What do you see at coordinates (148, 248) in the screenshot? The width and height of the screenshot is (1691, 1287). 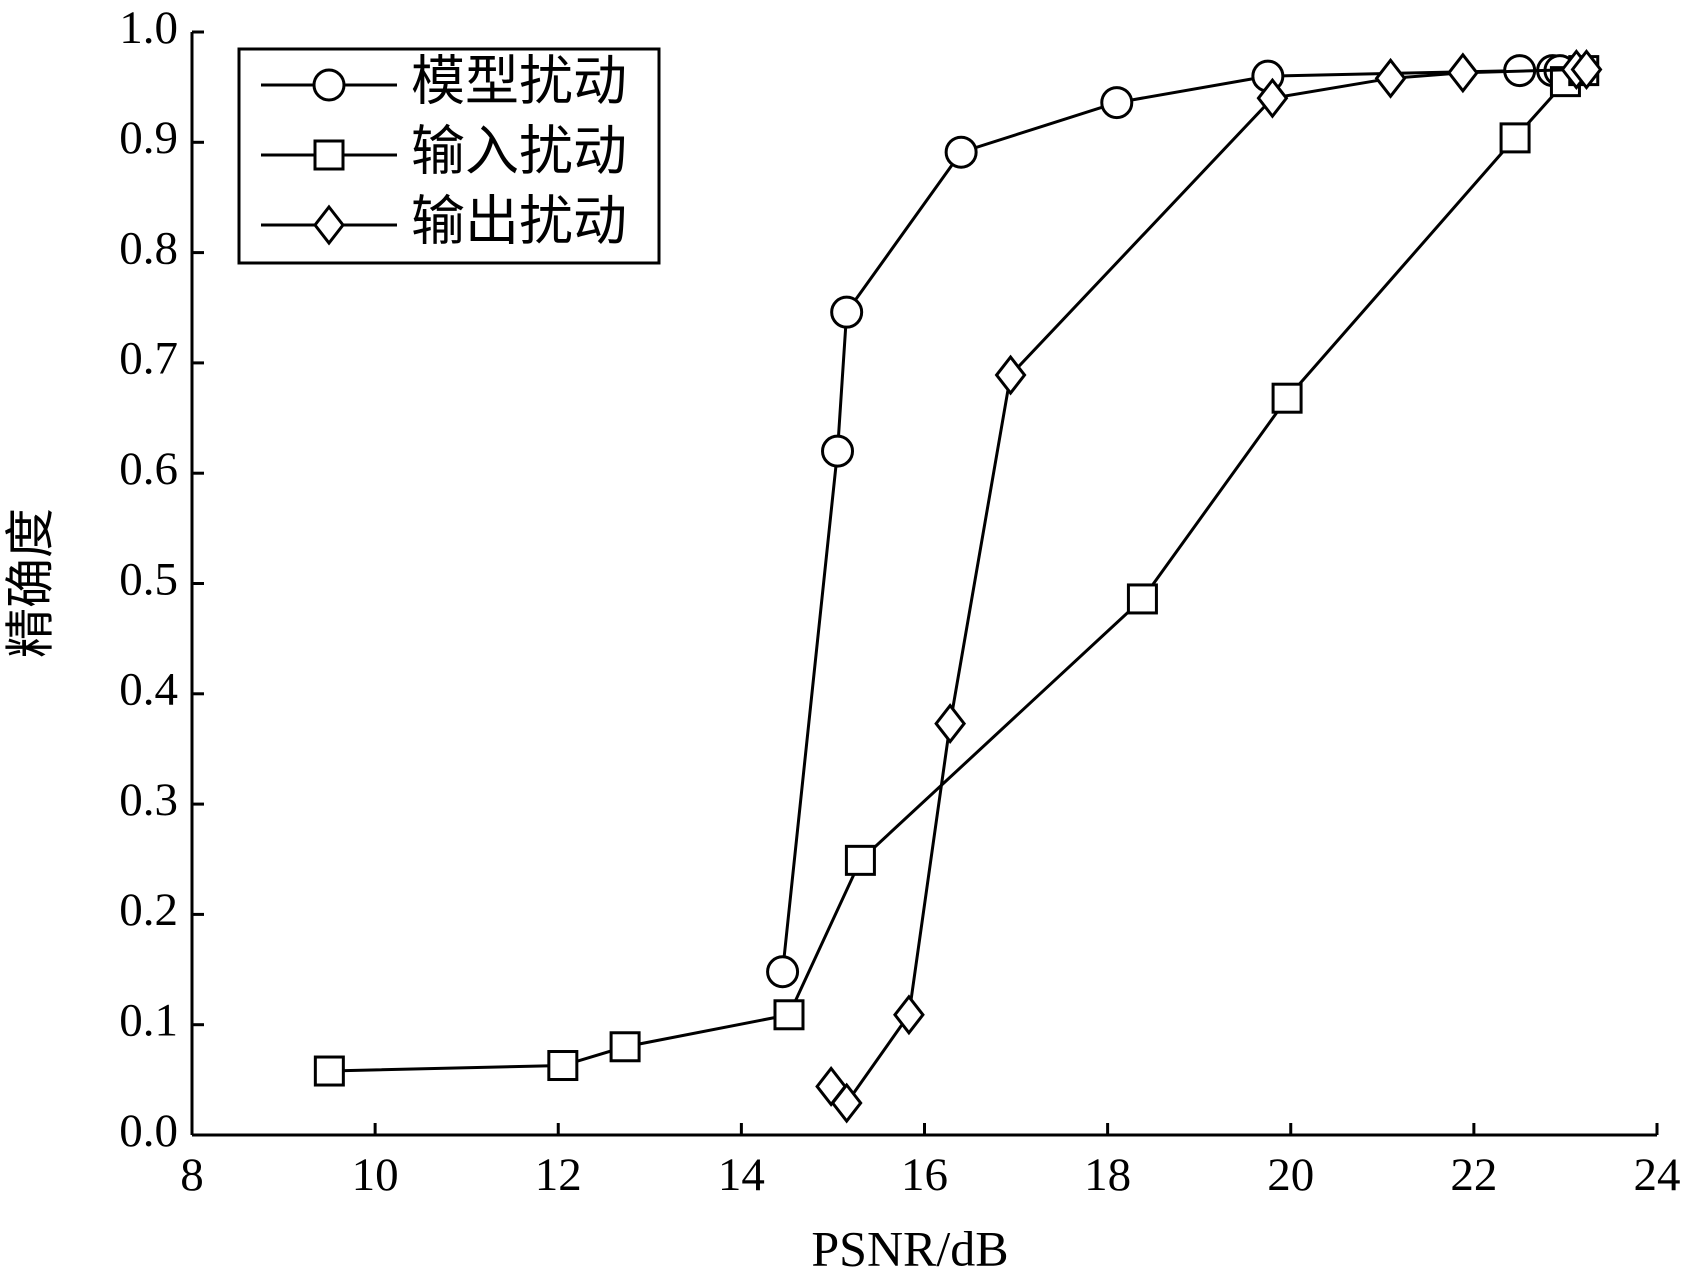 I see `y-tick-label: 0.8` at bounding box center [148, 248].